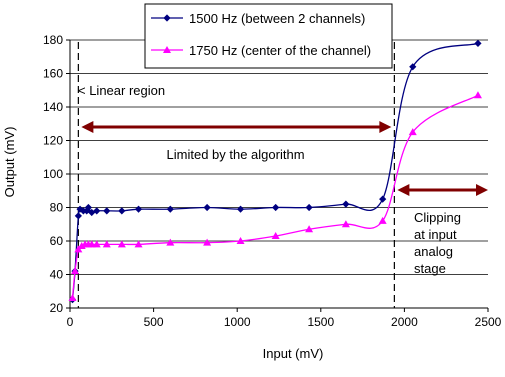  What do you see at coordinates (9, 162) in the screenshot?
I see `y-axis-title: Output (mV)` at bounding box center [9, 162].